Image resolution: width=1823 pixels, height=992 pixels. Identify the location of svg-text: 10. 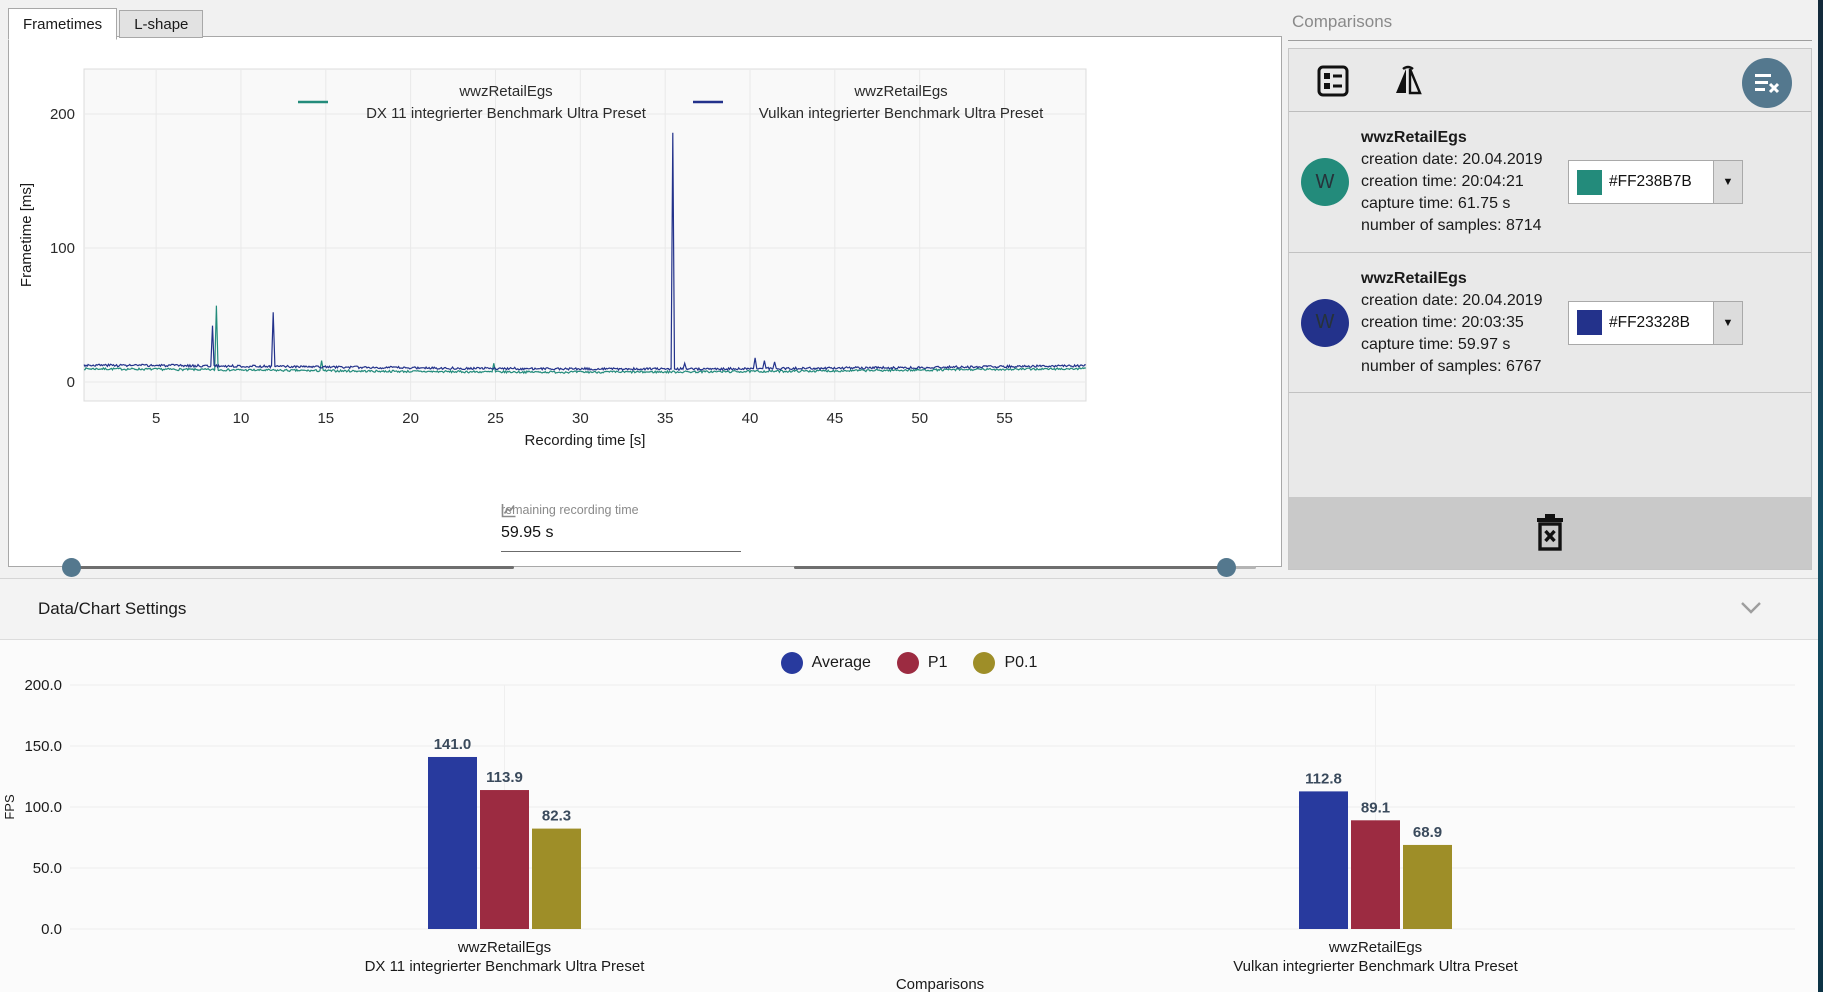
(241, 418).